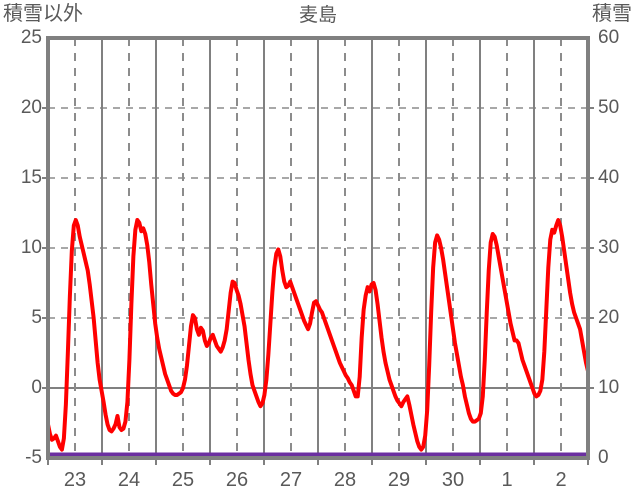  What do you see at coordinates (609, 107) in the screenshot?
I see `y-axis-right-tick-label: 50` at bounding box center [609, 107].